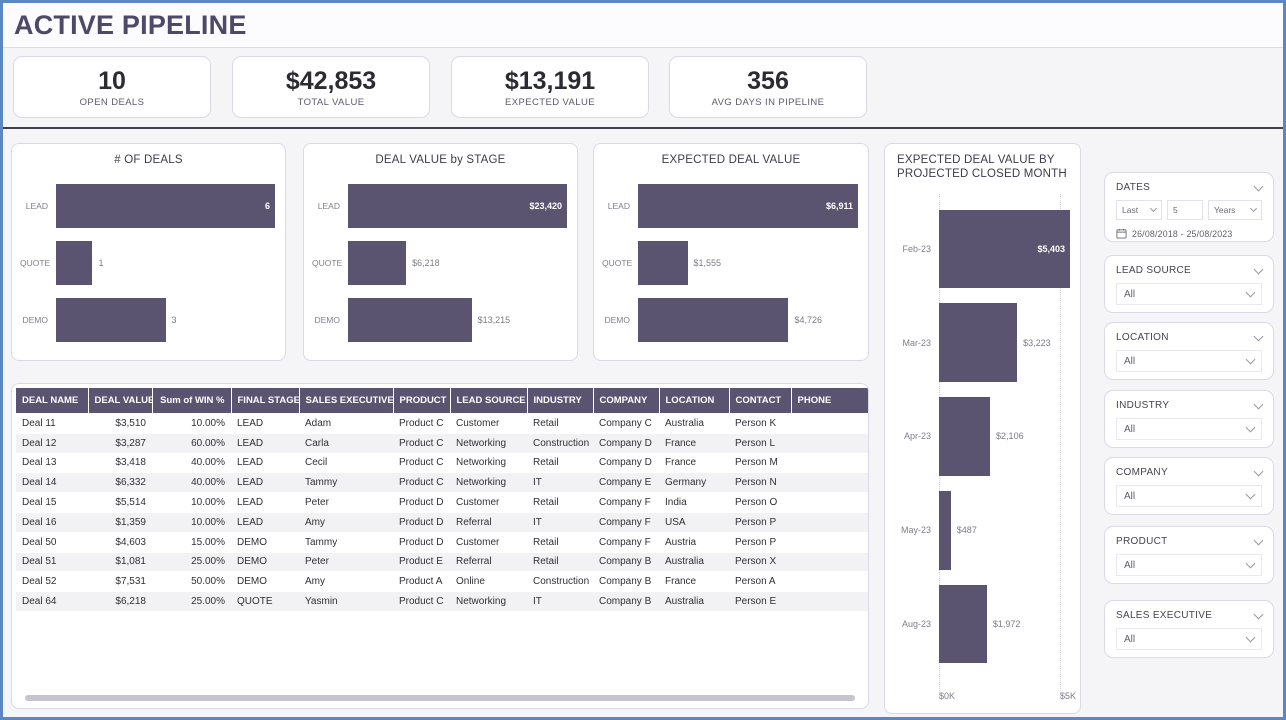  I want to click on bar-lead: $6,911, so click(748, 206).